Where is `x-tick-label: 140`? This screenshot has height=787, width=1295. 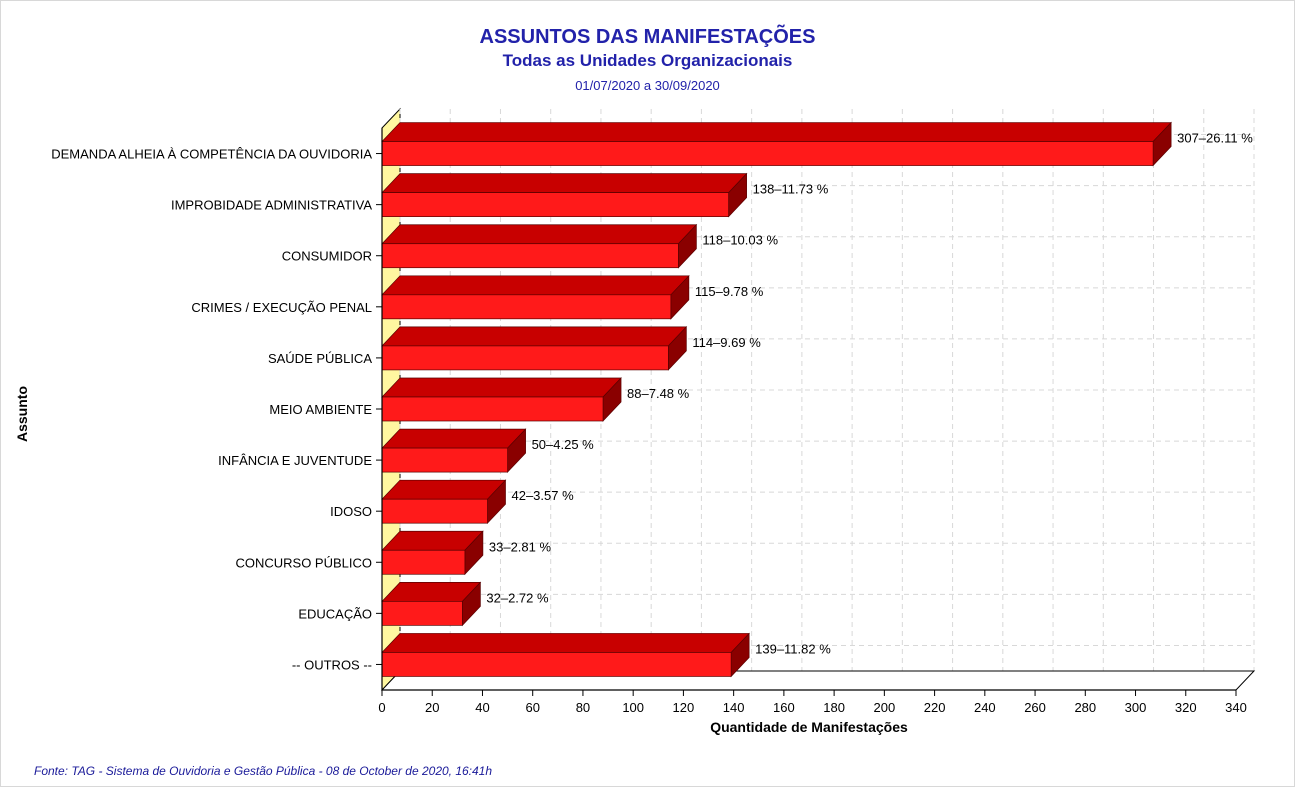 x-tick-label: 140 is located at coordinates (734, 707).